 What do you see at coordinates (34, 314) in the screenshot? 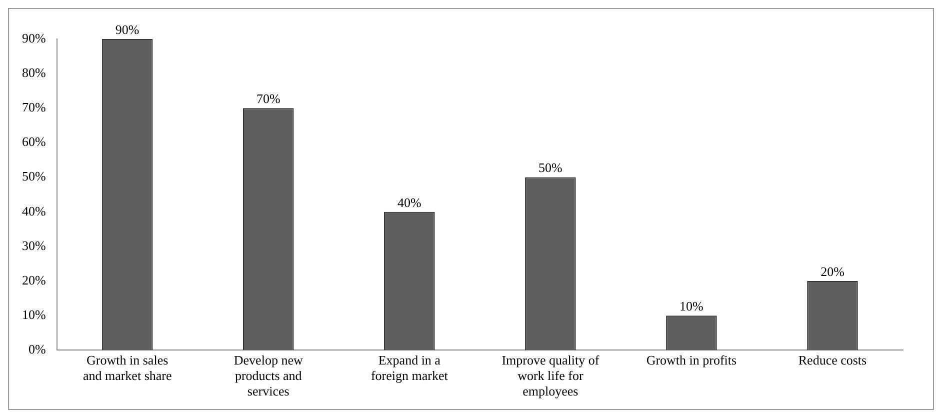
I see `y-tick-label: 10%` at bounding box center [34, 314].